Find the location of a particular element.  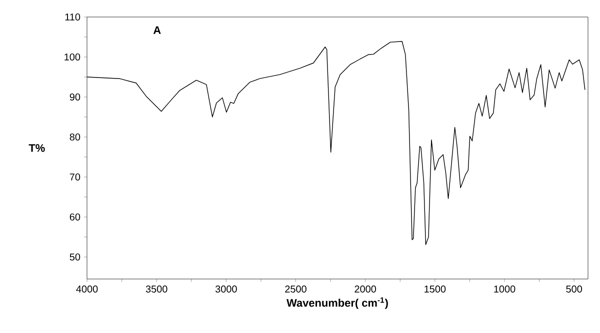

x-tick-label: 2500 is located at coordinates (295, 289).